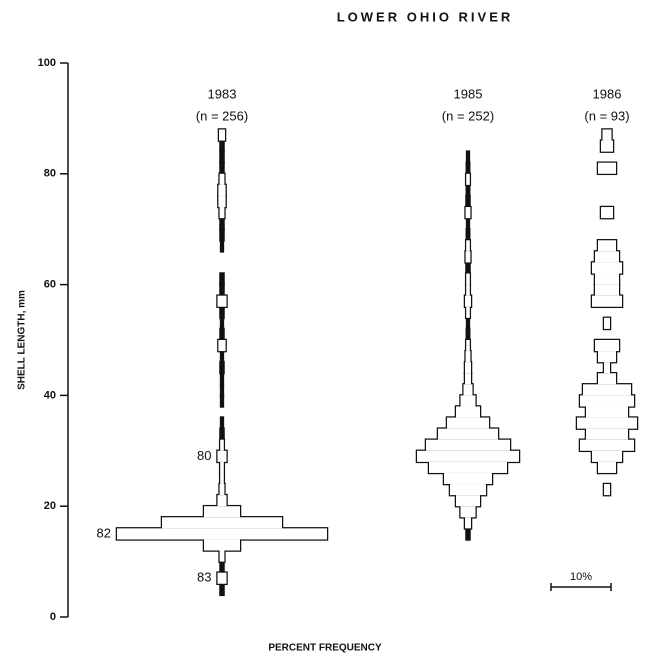 This screenshot has width=650, height=657. I want to click on y-tick-label: 40, so click(50, 395).